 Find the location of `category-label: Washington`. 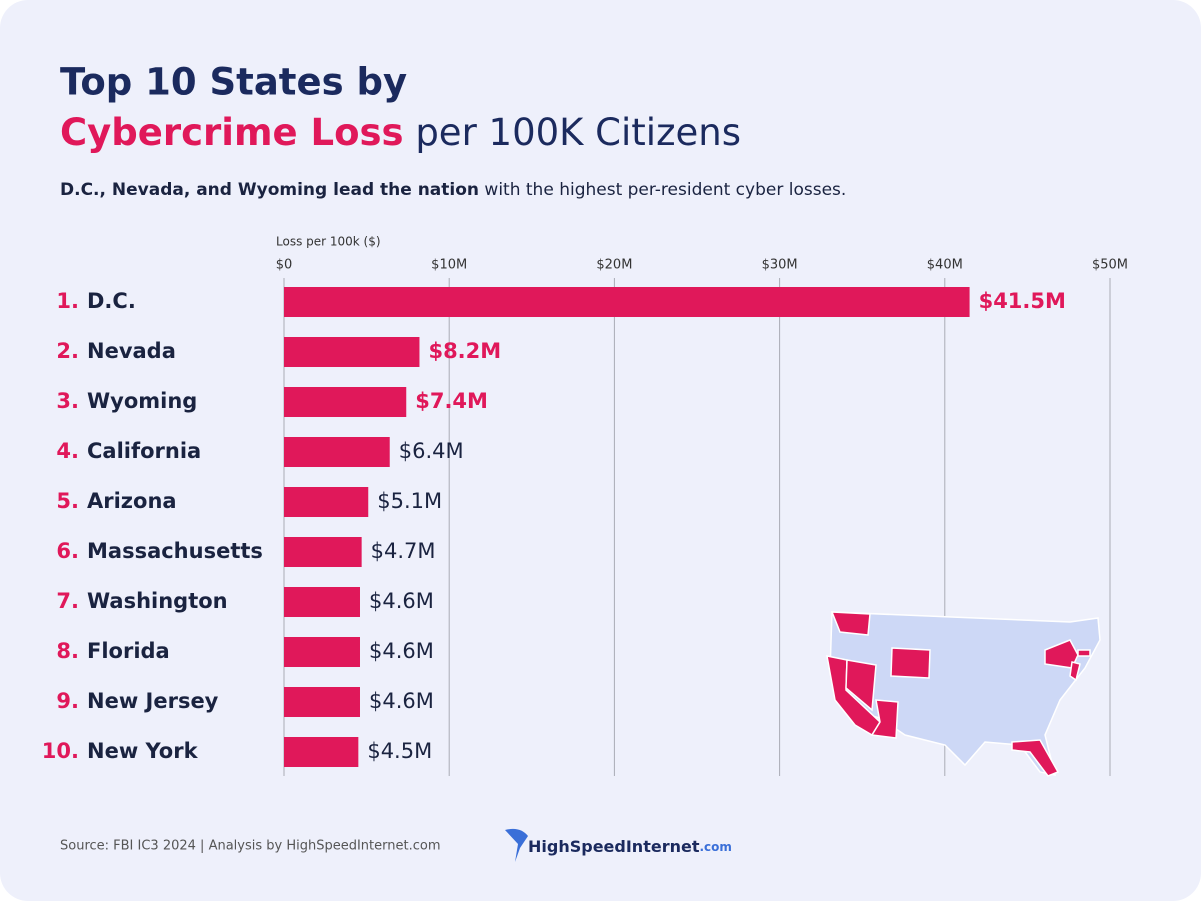

category-label: Washington is located at coordinates (157, 601).